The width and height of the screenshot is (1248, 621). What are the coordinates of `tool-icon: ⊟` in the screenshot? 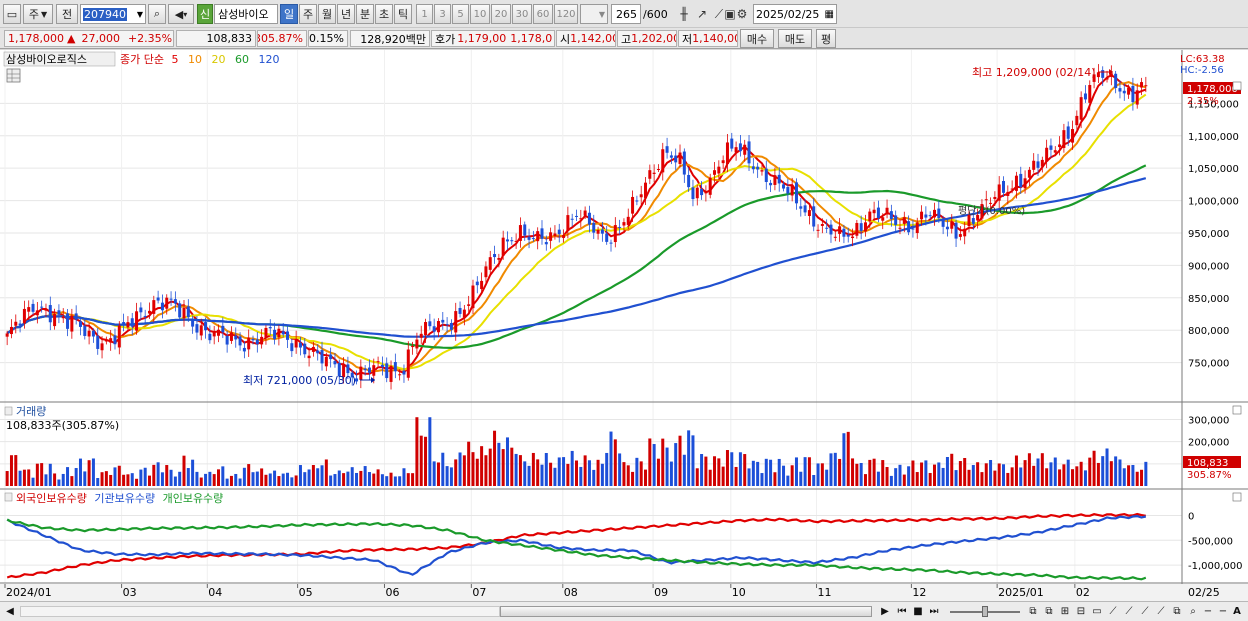 It's located at (1081, 611).